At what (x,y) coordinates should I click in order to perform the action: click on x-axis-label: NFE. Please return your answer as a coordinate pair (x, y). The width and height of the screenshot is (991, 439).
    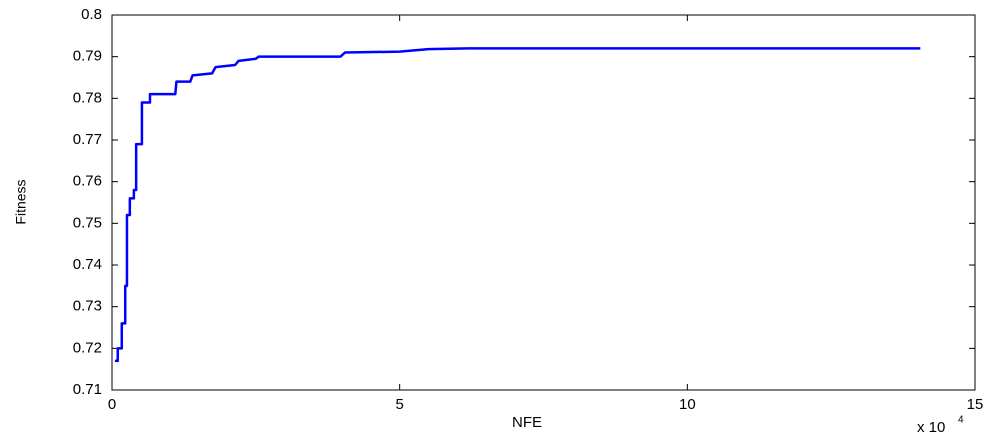
    Looking at the image, I should click on (527, 422).